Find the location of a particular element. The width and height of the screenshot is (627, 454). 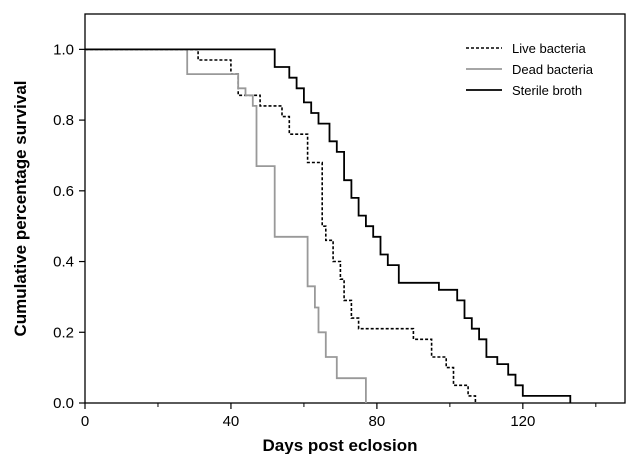

y-axis-title: Cumulative percentage survival is located at coordinates (20, 208).